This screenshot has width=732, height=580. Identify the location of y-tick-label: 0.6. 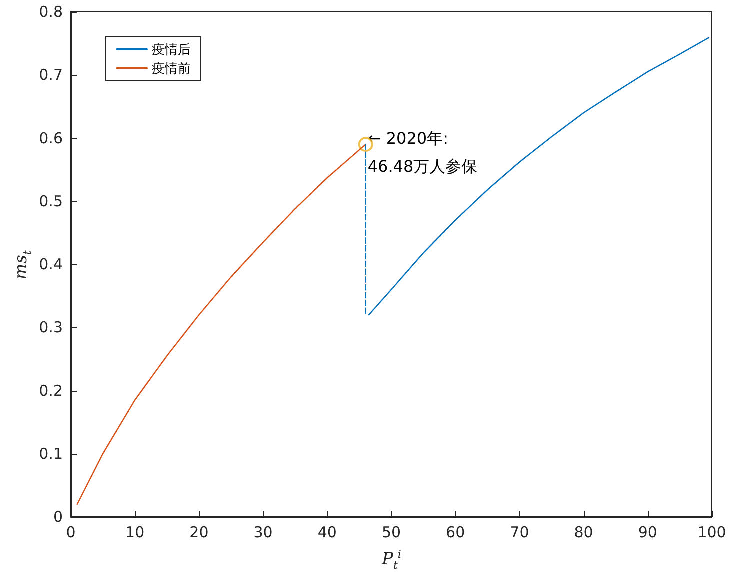
(51, 138).